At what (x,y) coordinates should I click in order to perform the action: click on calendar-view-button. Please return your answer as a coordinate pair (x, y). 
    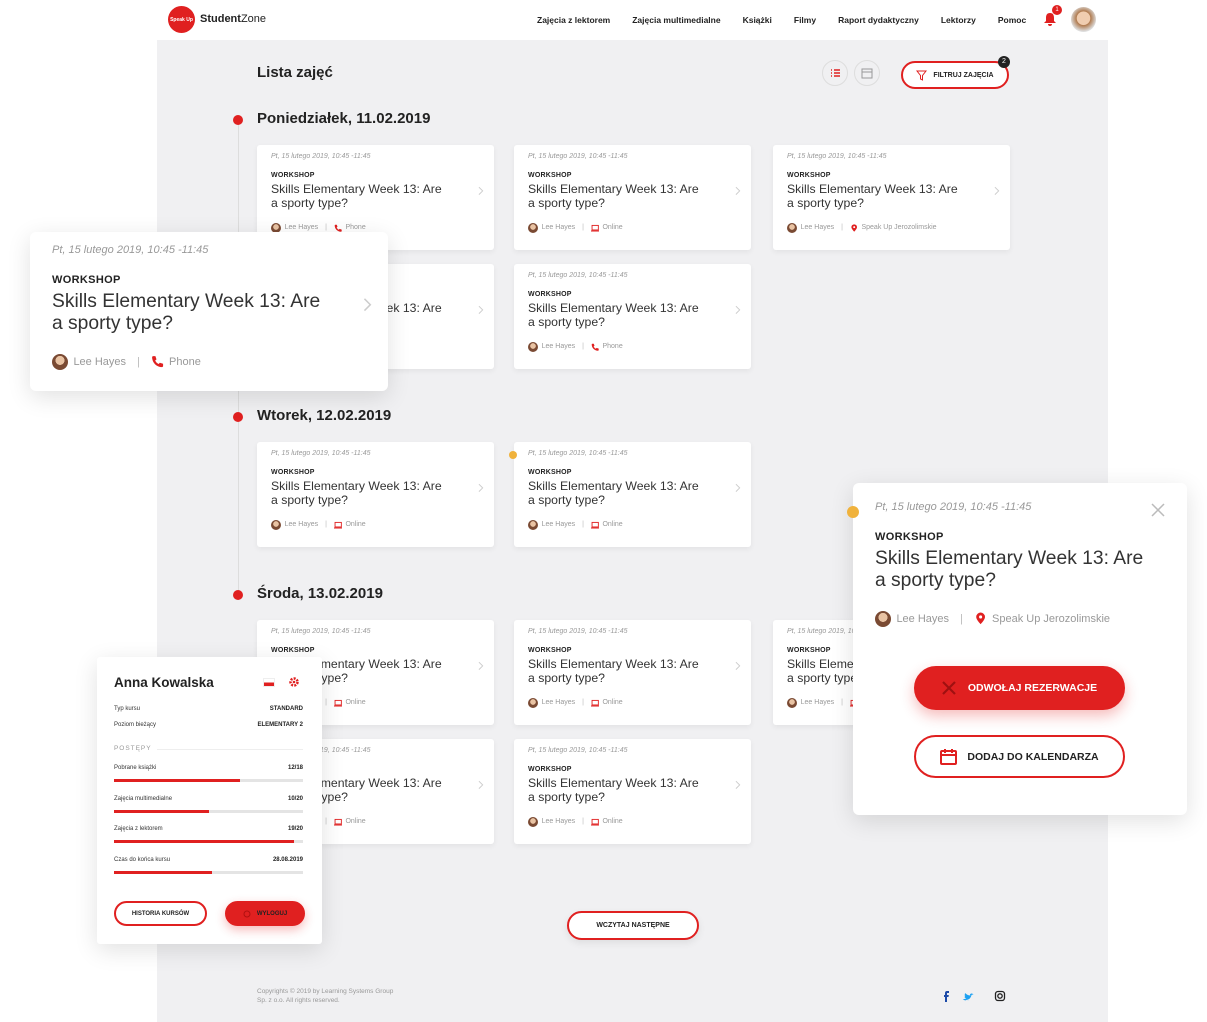
    Looking at the image, I should click on (867, 73).